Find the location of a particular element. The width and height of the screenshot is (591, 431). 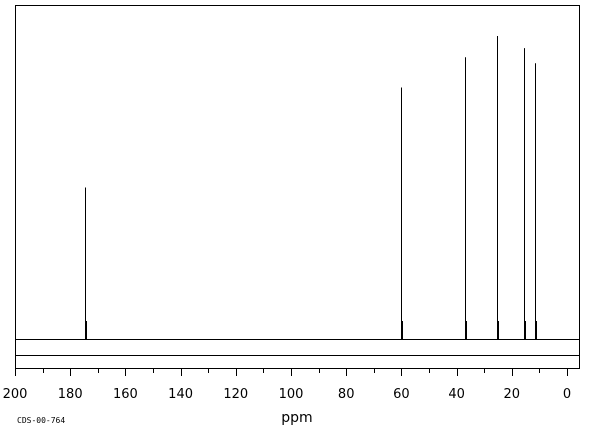

x-tick-label: 0 is located at coordinates (567, 394).